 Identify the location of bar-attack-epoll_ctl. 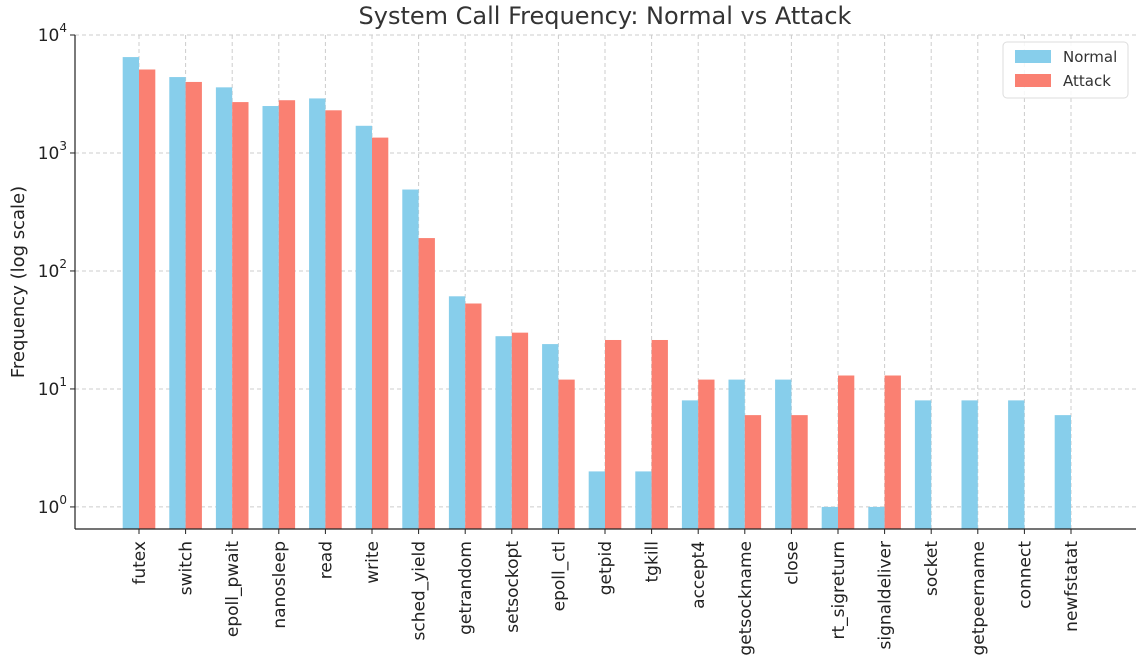
(566, 454).